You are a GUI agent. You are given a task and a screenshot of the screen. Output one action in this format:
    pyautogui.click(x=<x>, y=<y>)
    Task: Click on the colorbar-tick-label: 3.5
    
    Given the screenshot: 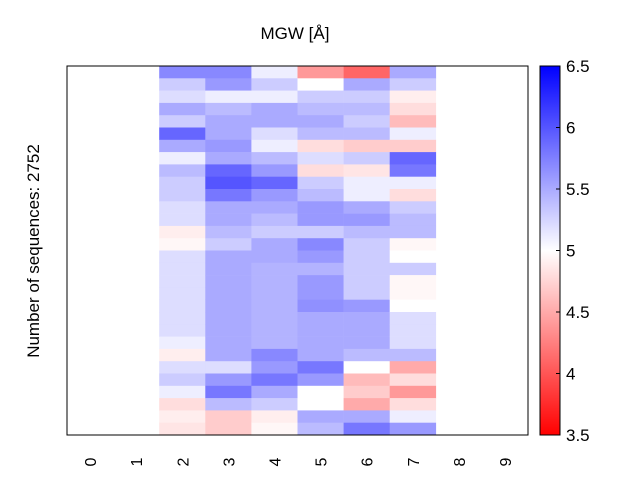 What is the action you would take?
    pyautogui.click(x=578, y=435)
    